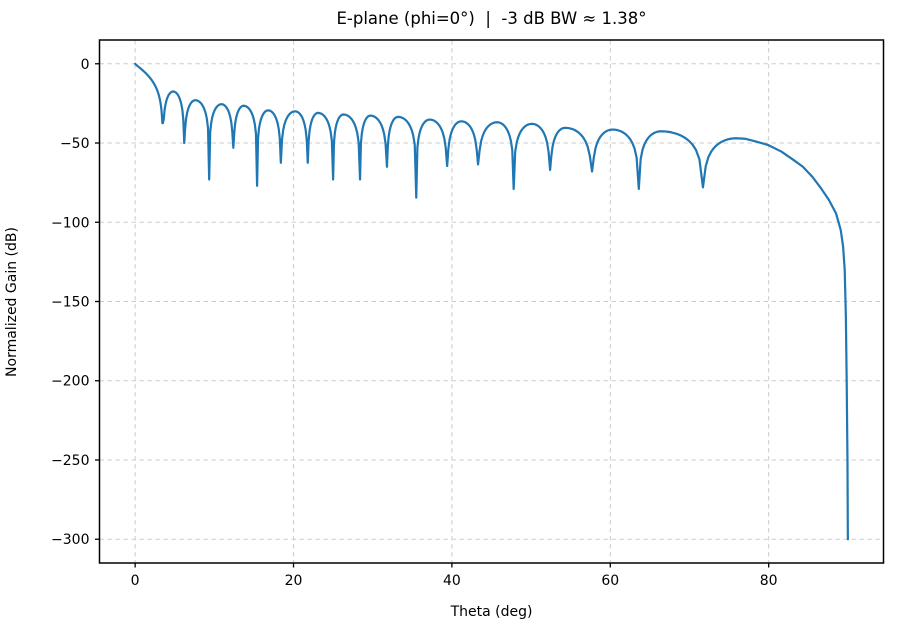 Image resolution: width=897 pixels, height=637 pixels. Describe the element at coordinates (491, 18) in the screenshot. I see `chart-title: E-plane (phi=0°) | -3 dB BW ≈ 1.38°` at that location.